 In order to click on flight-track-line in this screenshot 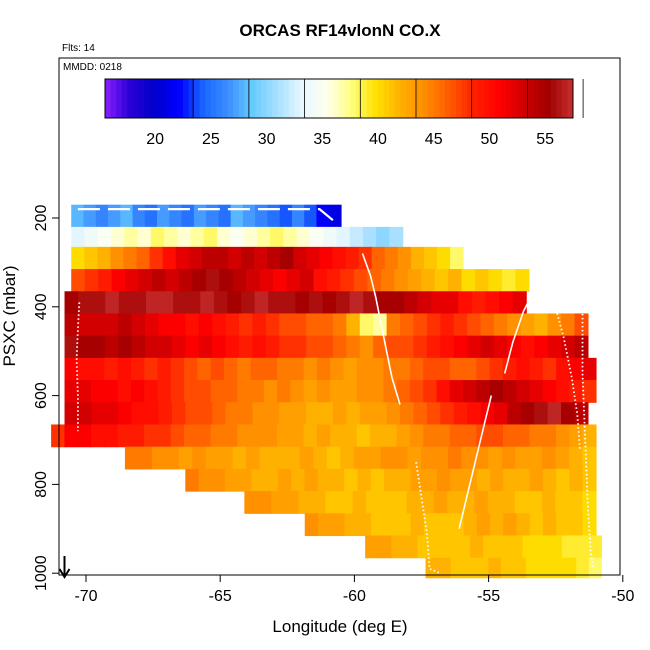, I will do `click(588, 433)`.